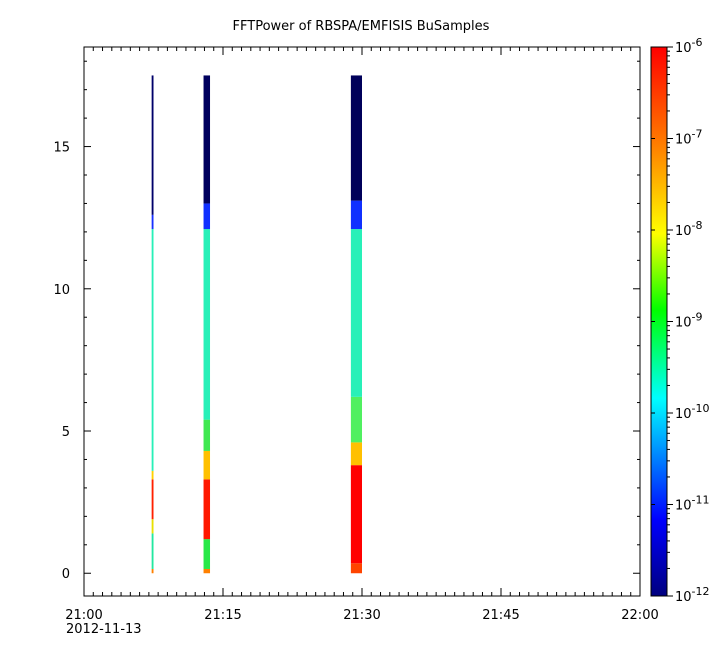 This screenshot has height=656, width=724. What do you see at coordinates (222, 615) in the screenshot?
I see `x-tick-label: 21:15` at bounding box center [222, 615].